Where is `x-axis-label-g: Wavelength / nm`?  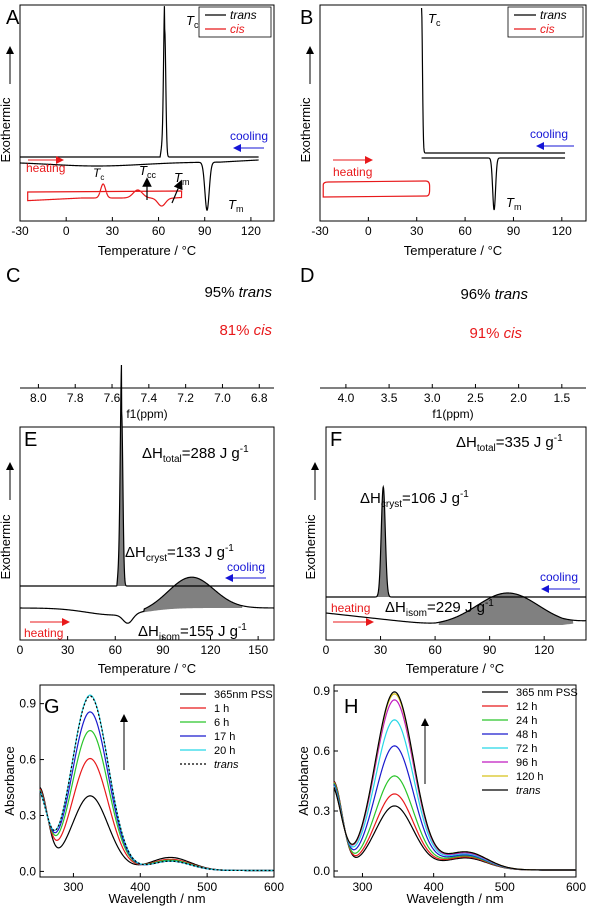
x-axis-label-g: Wavelength / nm is located at coordinates (156, 898).